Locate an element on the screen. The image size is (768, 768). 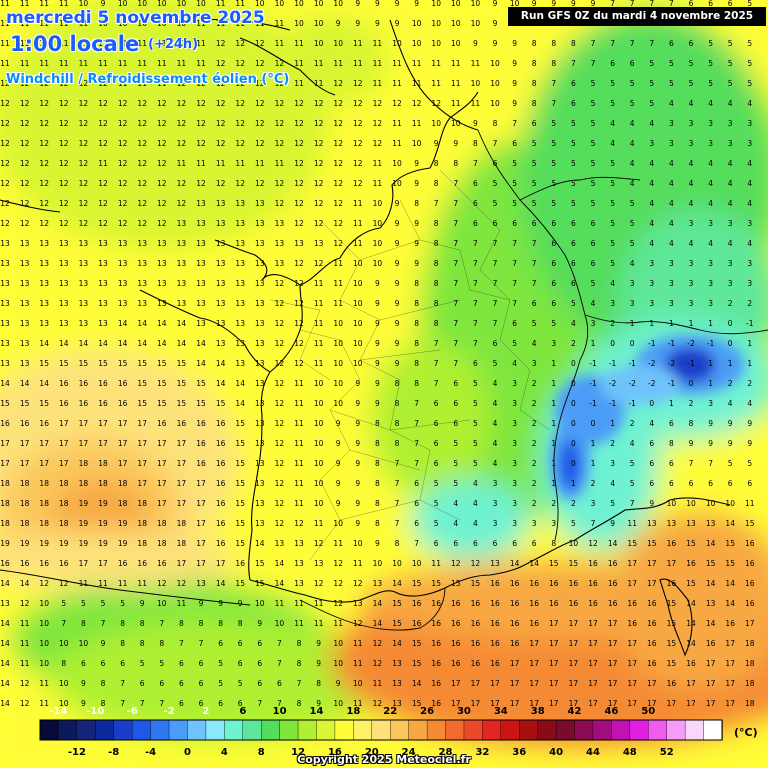
legend-colorbar is located at coordinates (381, 730).